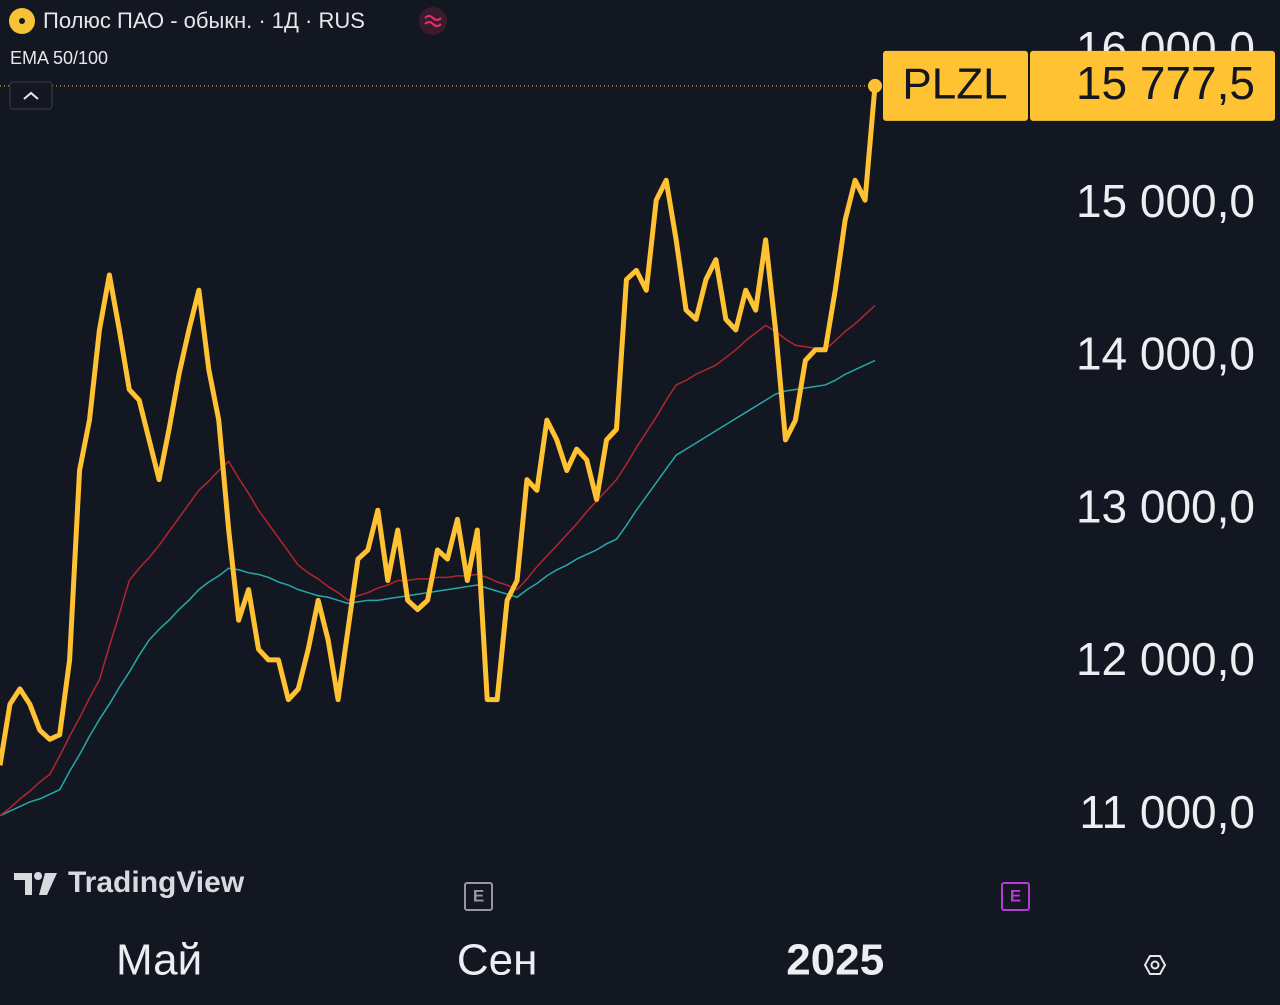  Describe the element at coordinates (22, 21) in the screenshot. I see `symbol-icon-dot` at that location.